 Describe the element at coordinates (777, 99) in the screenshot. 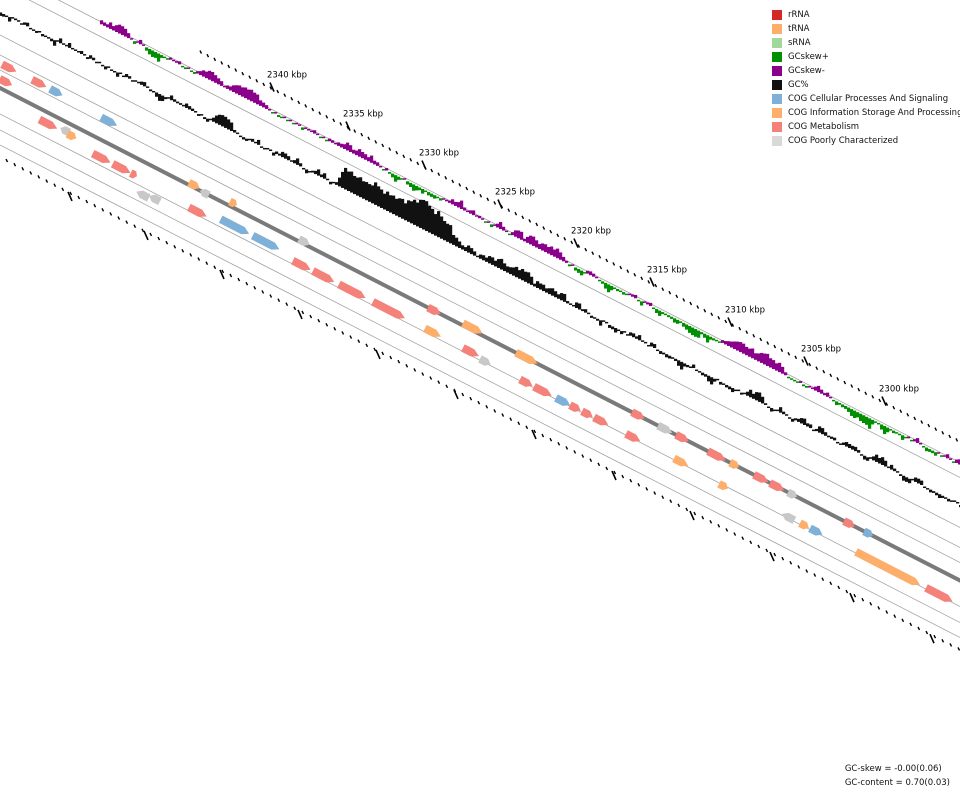

I see `legend-swatch` at that location.